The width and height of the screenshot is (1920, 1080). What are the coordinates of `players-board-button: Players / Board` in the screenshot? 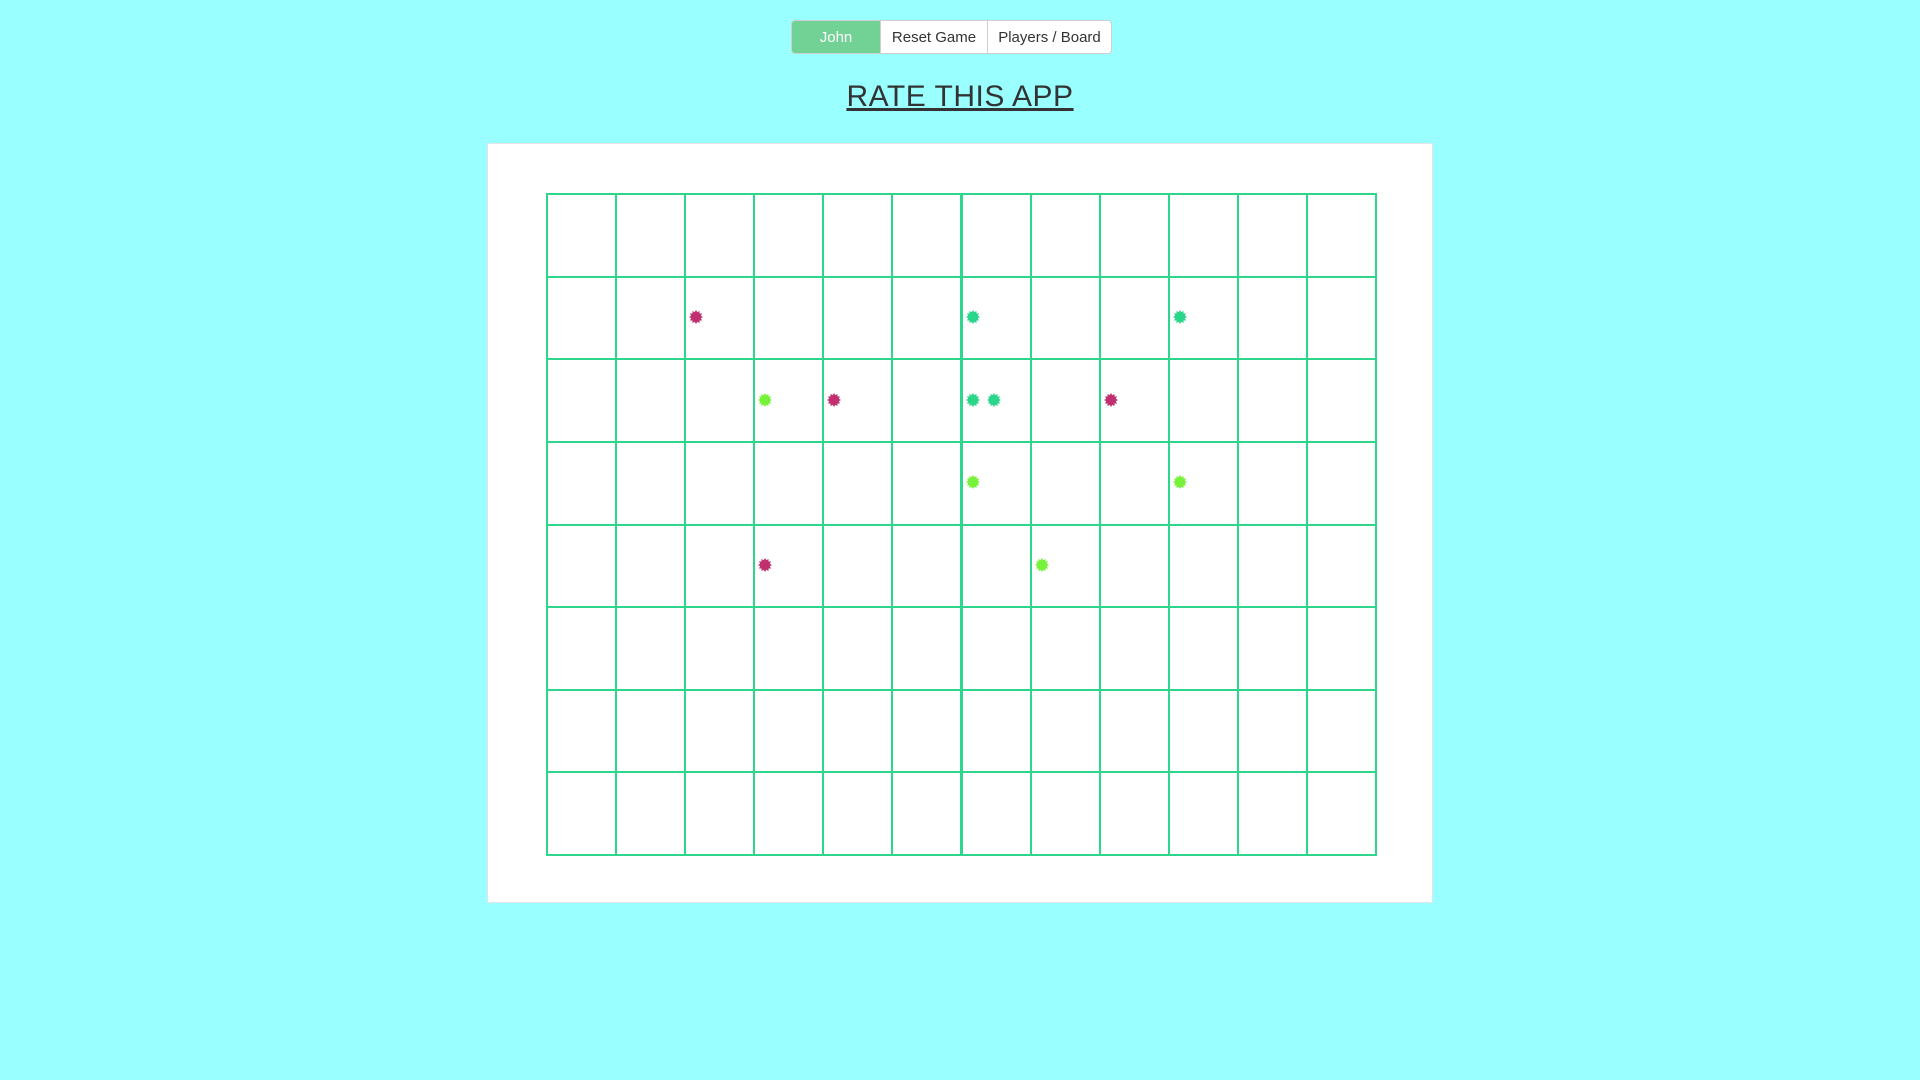 It's located at (1049, 37).